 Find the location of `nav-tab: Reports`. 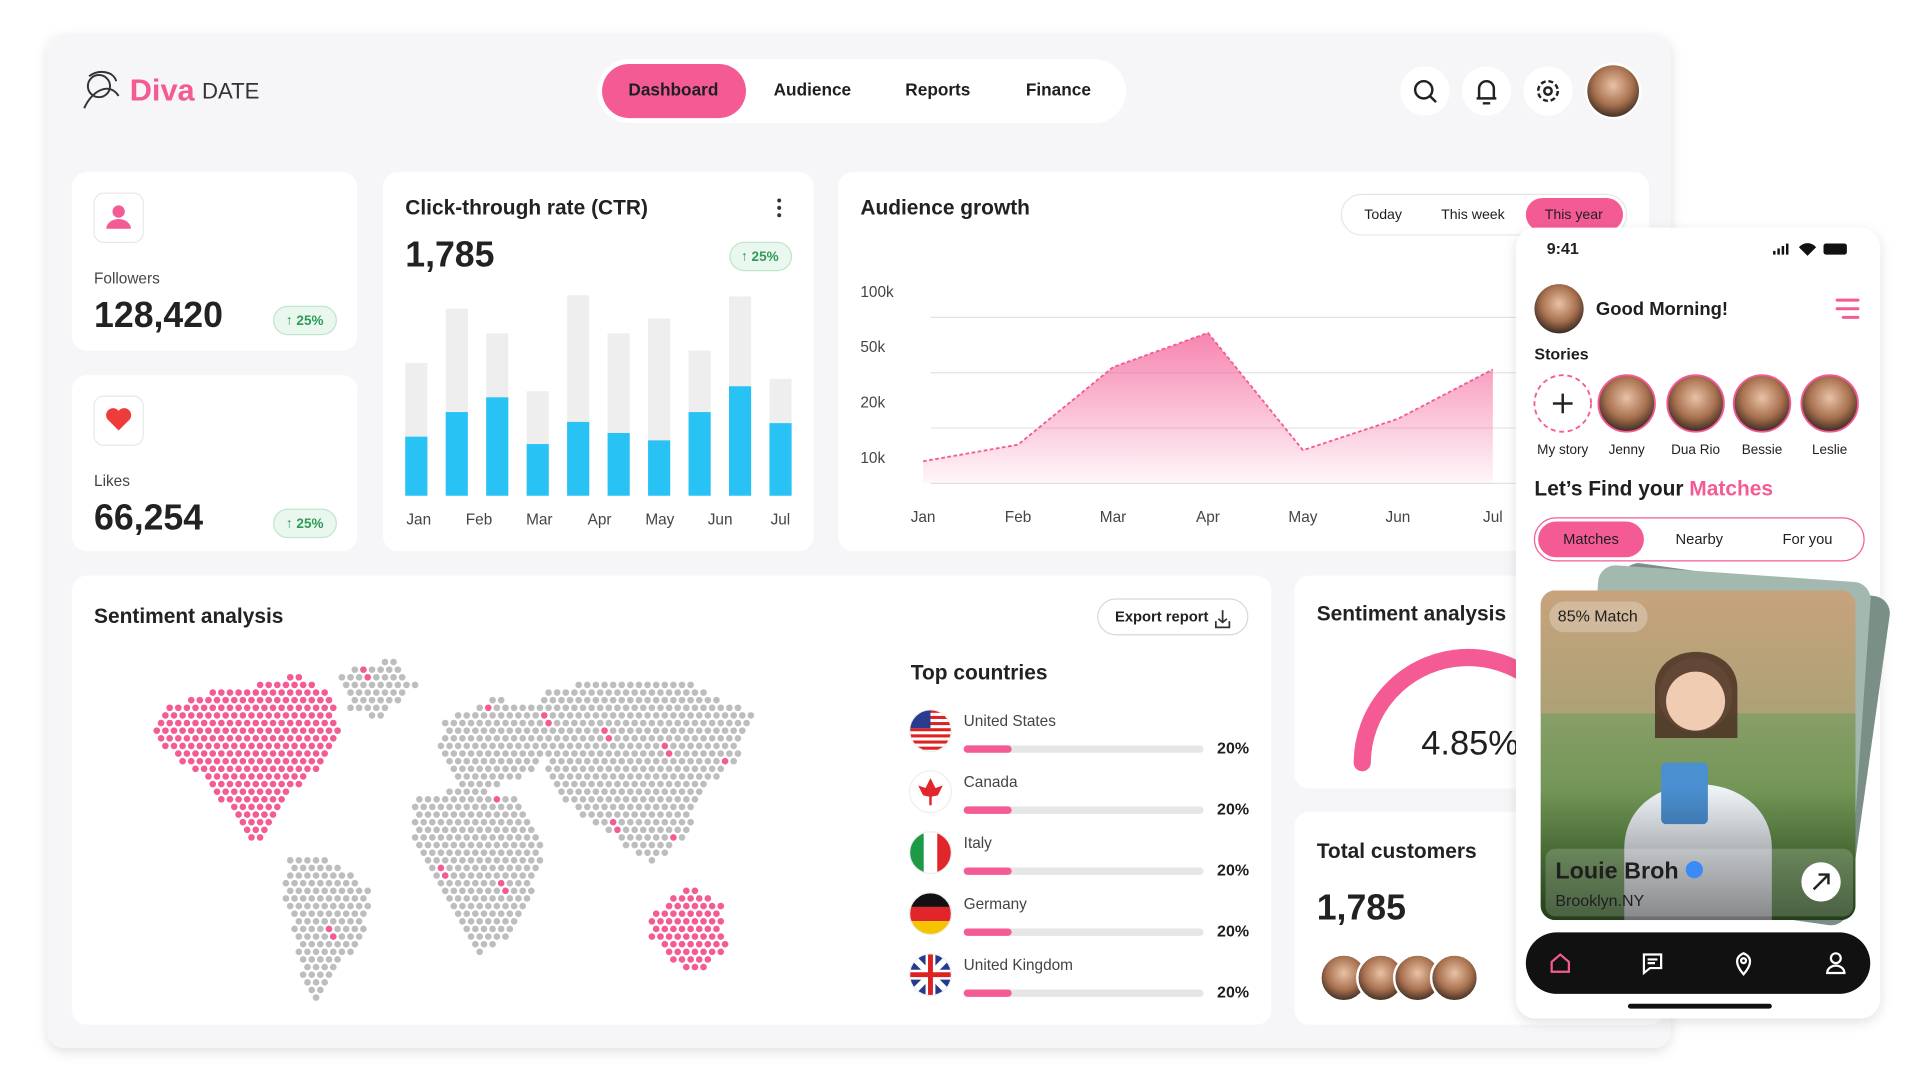

nav-tab: Reports is located at coordinates (937, 90).